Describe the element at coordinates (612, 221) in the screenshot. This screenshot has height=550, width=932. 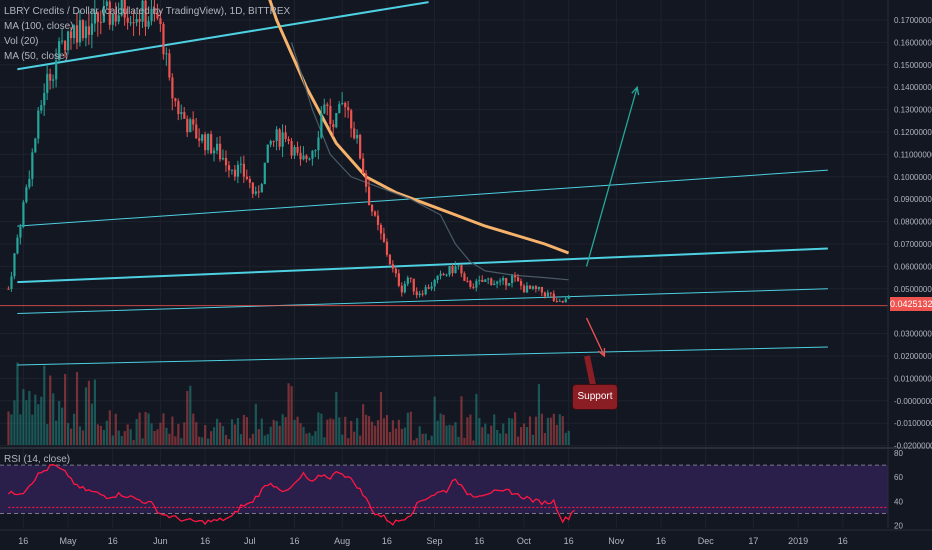
I see `projection-arrows` at that location.